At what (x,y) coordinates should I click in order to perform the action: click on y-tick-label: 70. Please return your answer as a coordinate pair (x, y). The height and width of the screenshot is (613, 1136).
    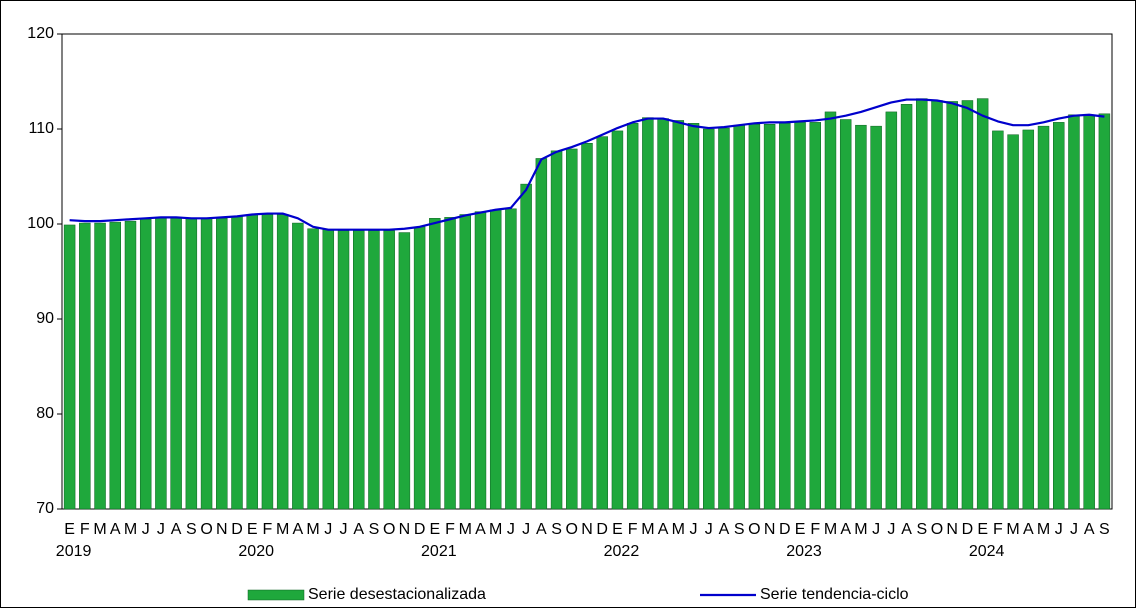
    Looking at the image, I should click on (45, 508).